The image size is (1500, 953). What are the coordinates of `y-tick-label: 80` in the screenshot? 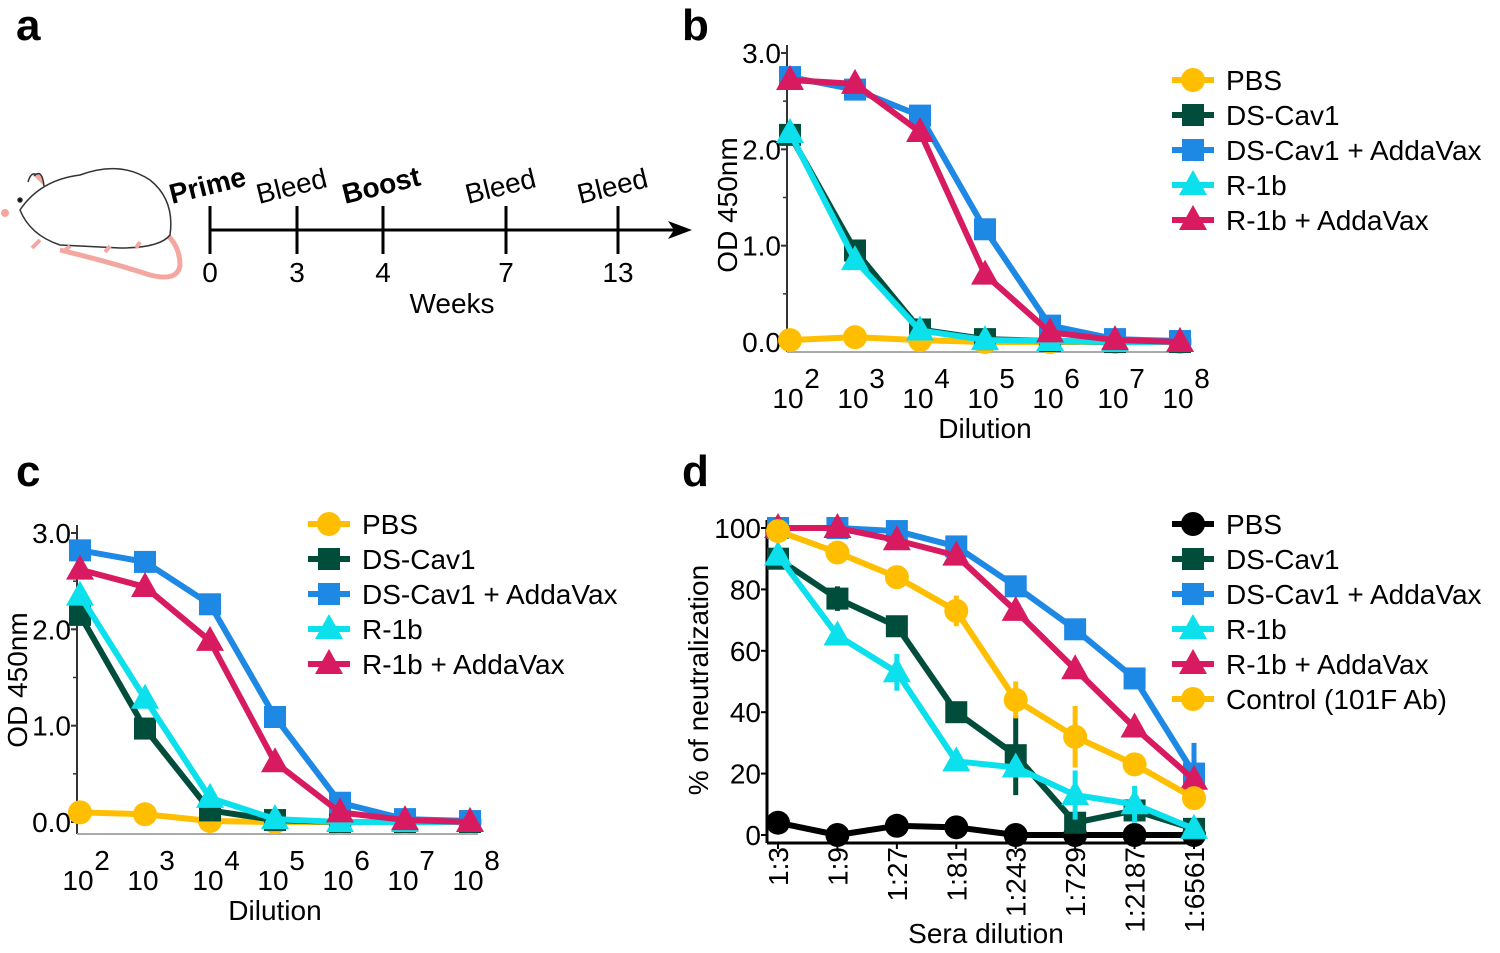 It's located at (745, 589).